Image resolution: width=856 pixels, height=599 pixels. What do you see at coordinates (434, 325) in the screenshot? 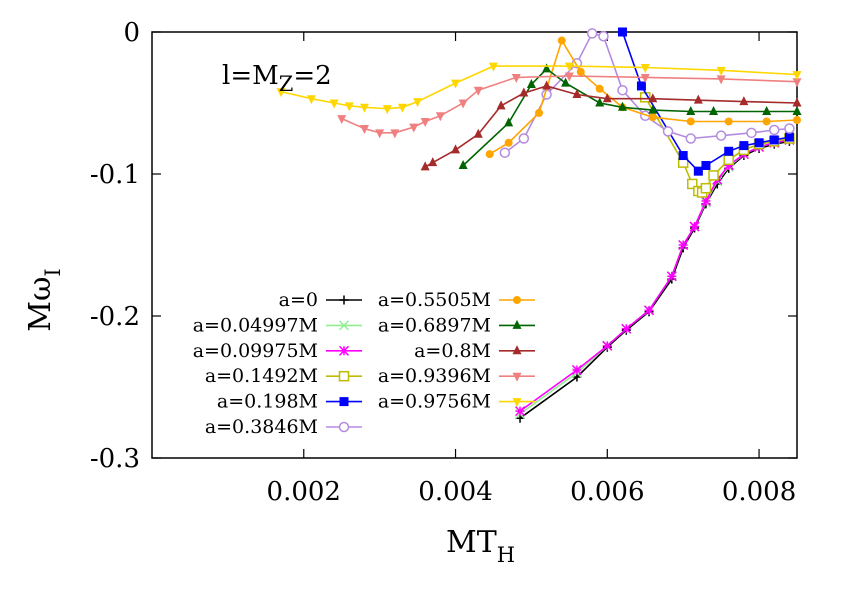
I see `legend-label: a=0.6897M` at bounding box center [434, 325].